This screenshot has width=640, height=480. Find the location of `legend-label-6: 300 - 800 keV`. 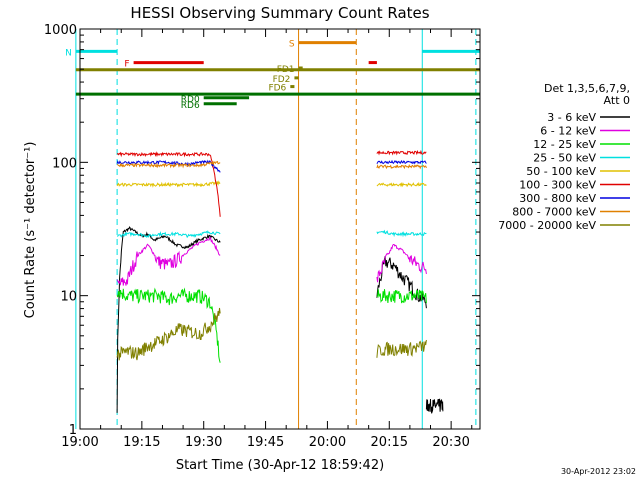

legend-label-6: 300 - 800 keV is located at coordinates (557, 198).